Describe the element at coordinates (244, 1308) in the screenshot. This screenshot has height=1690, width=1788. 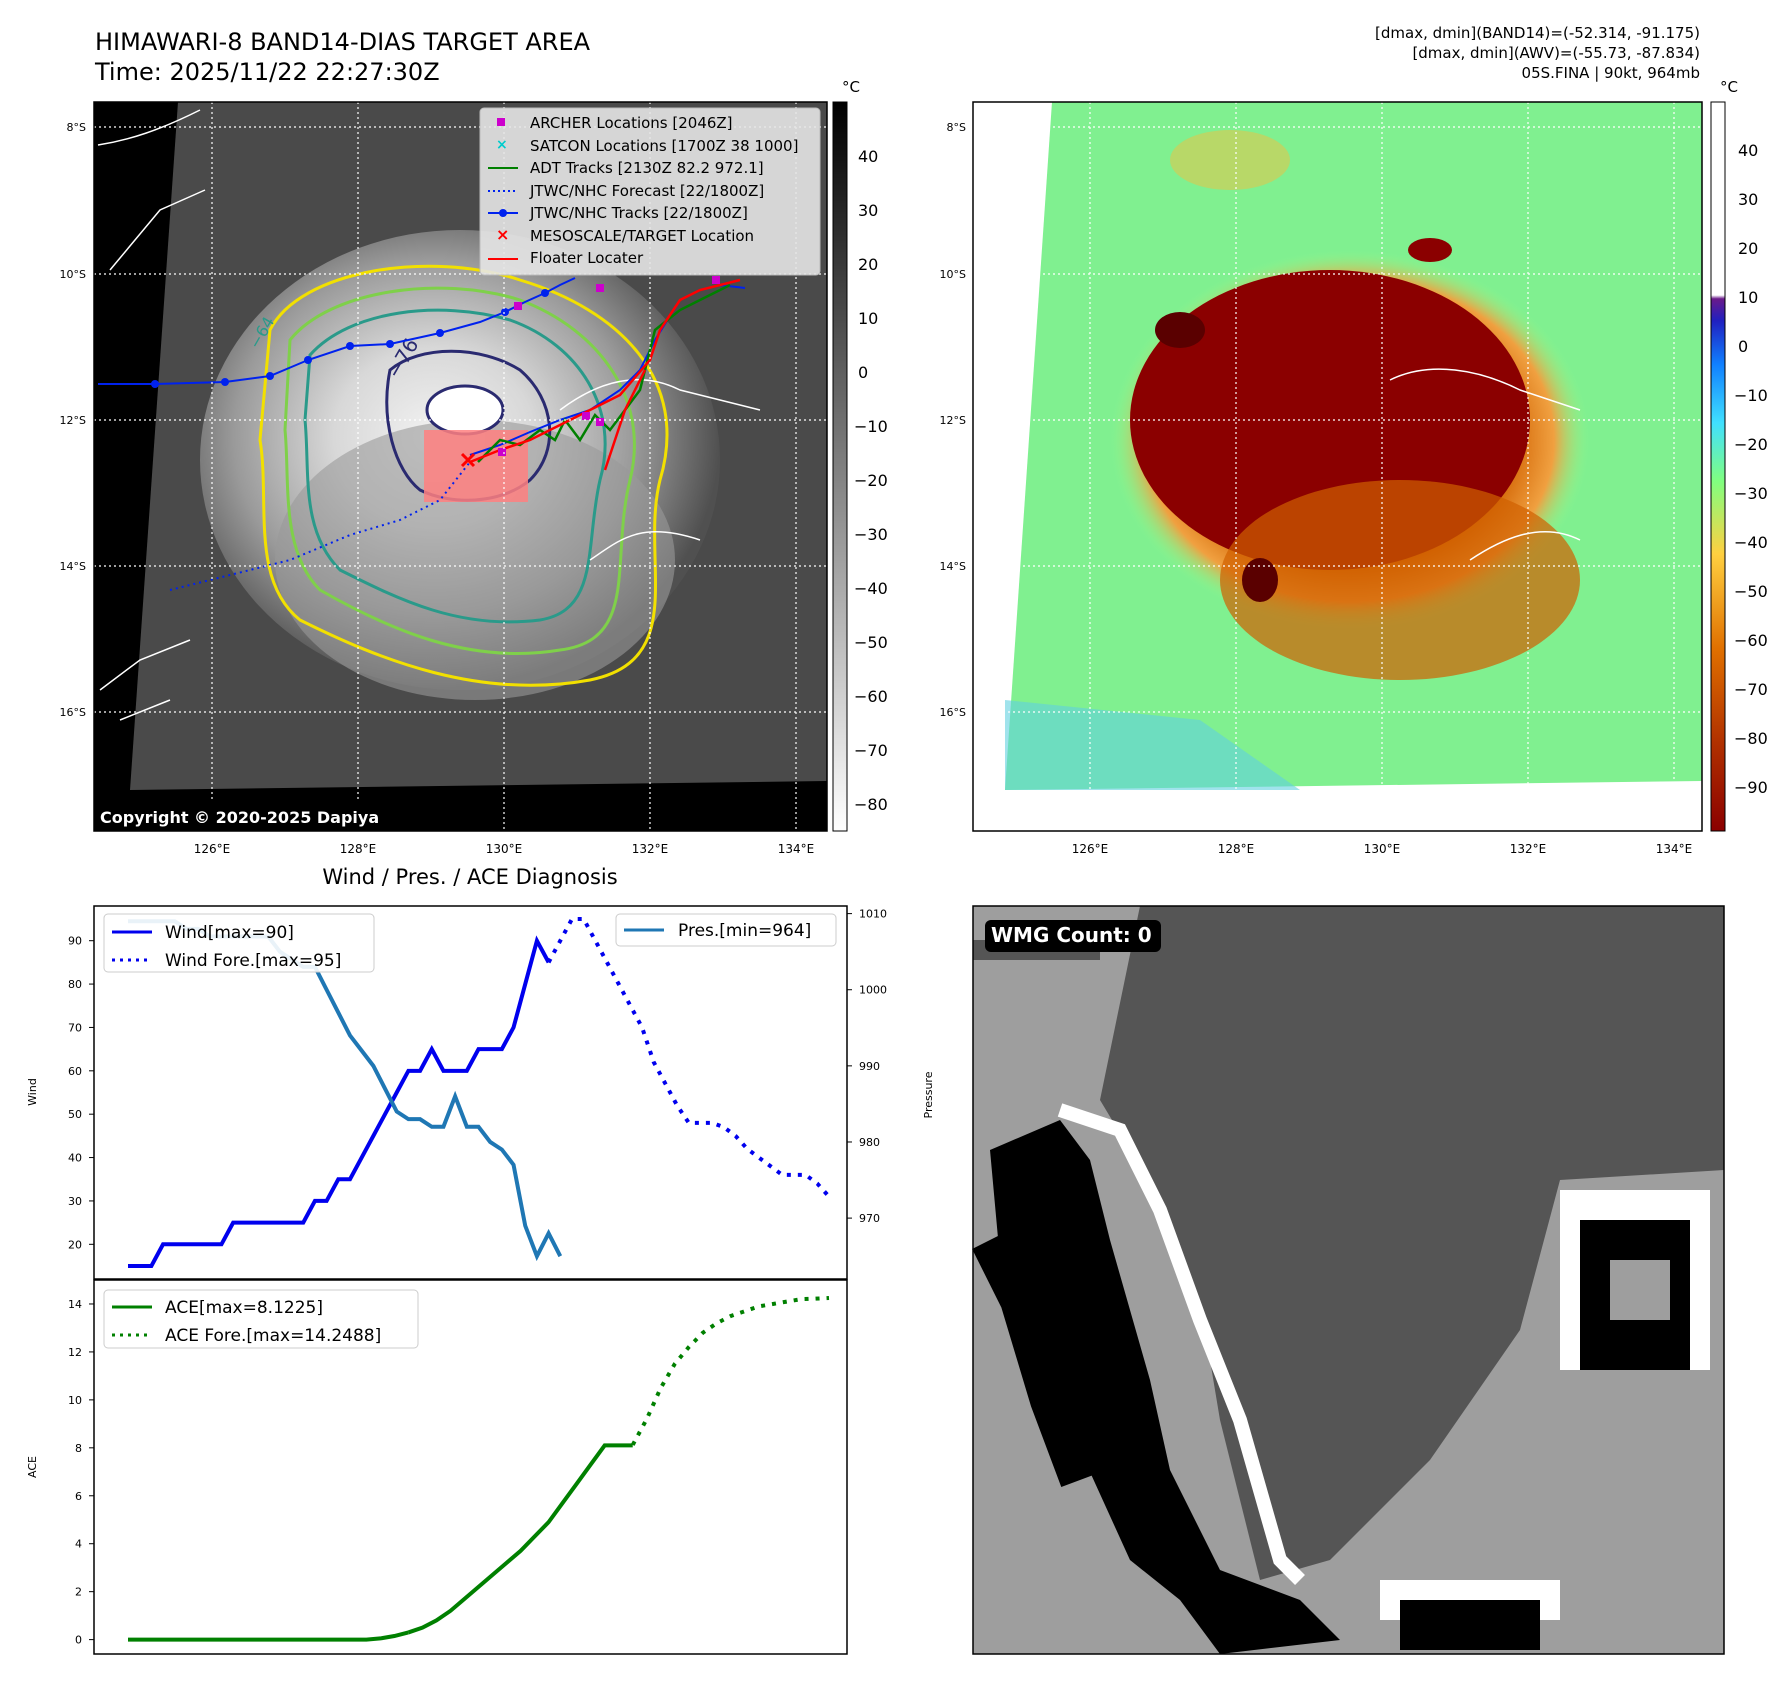
I see `legend-ace: ACE[max=8.1225]` at that location.